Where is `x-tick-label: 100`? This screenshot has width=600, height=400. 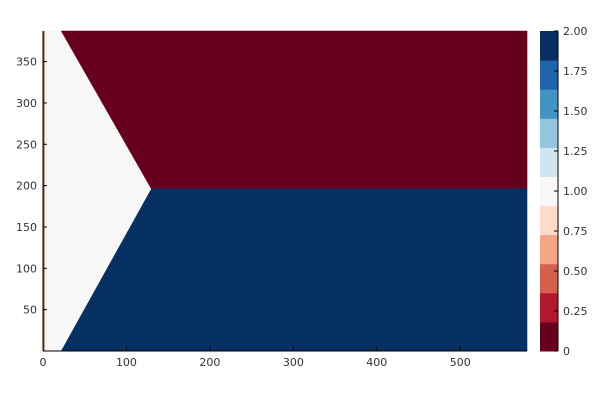 x-tick-label: 100 is located at coordinates (126, 362).